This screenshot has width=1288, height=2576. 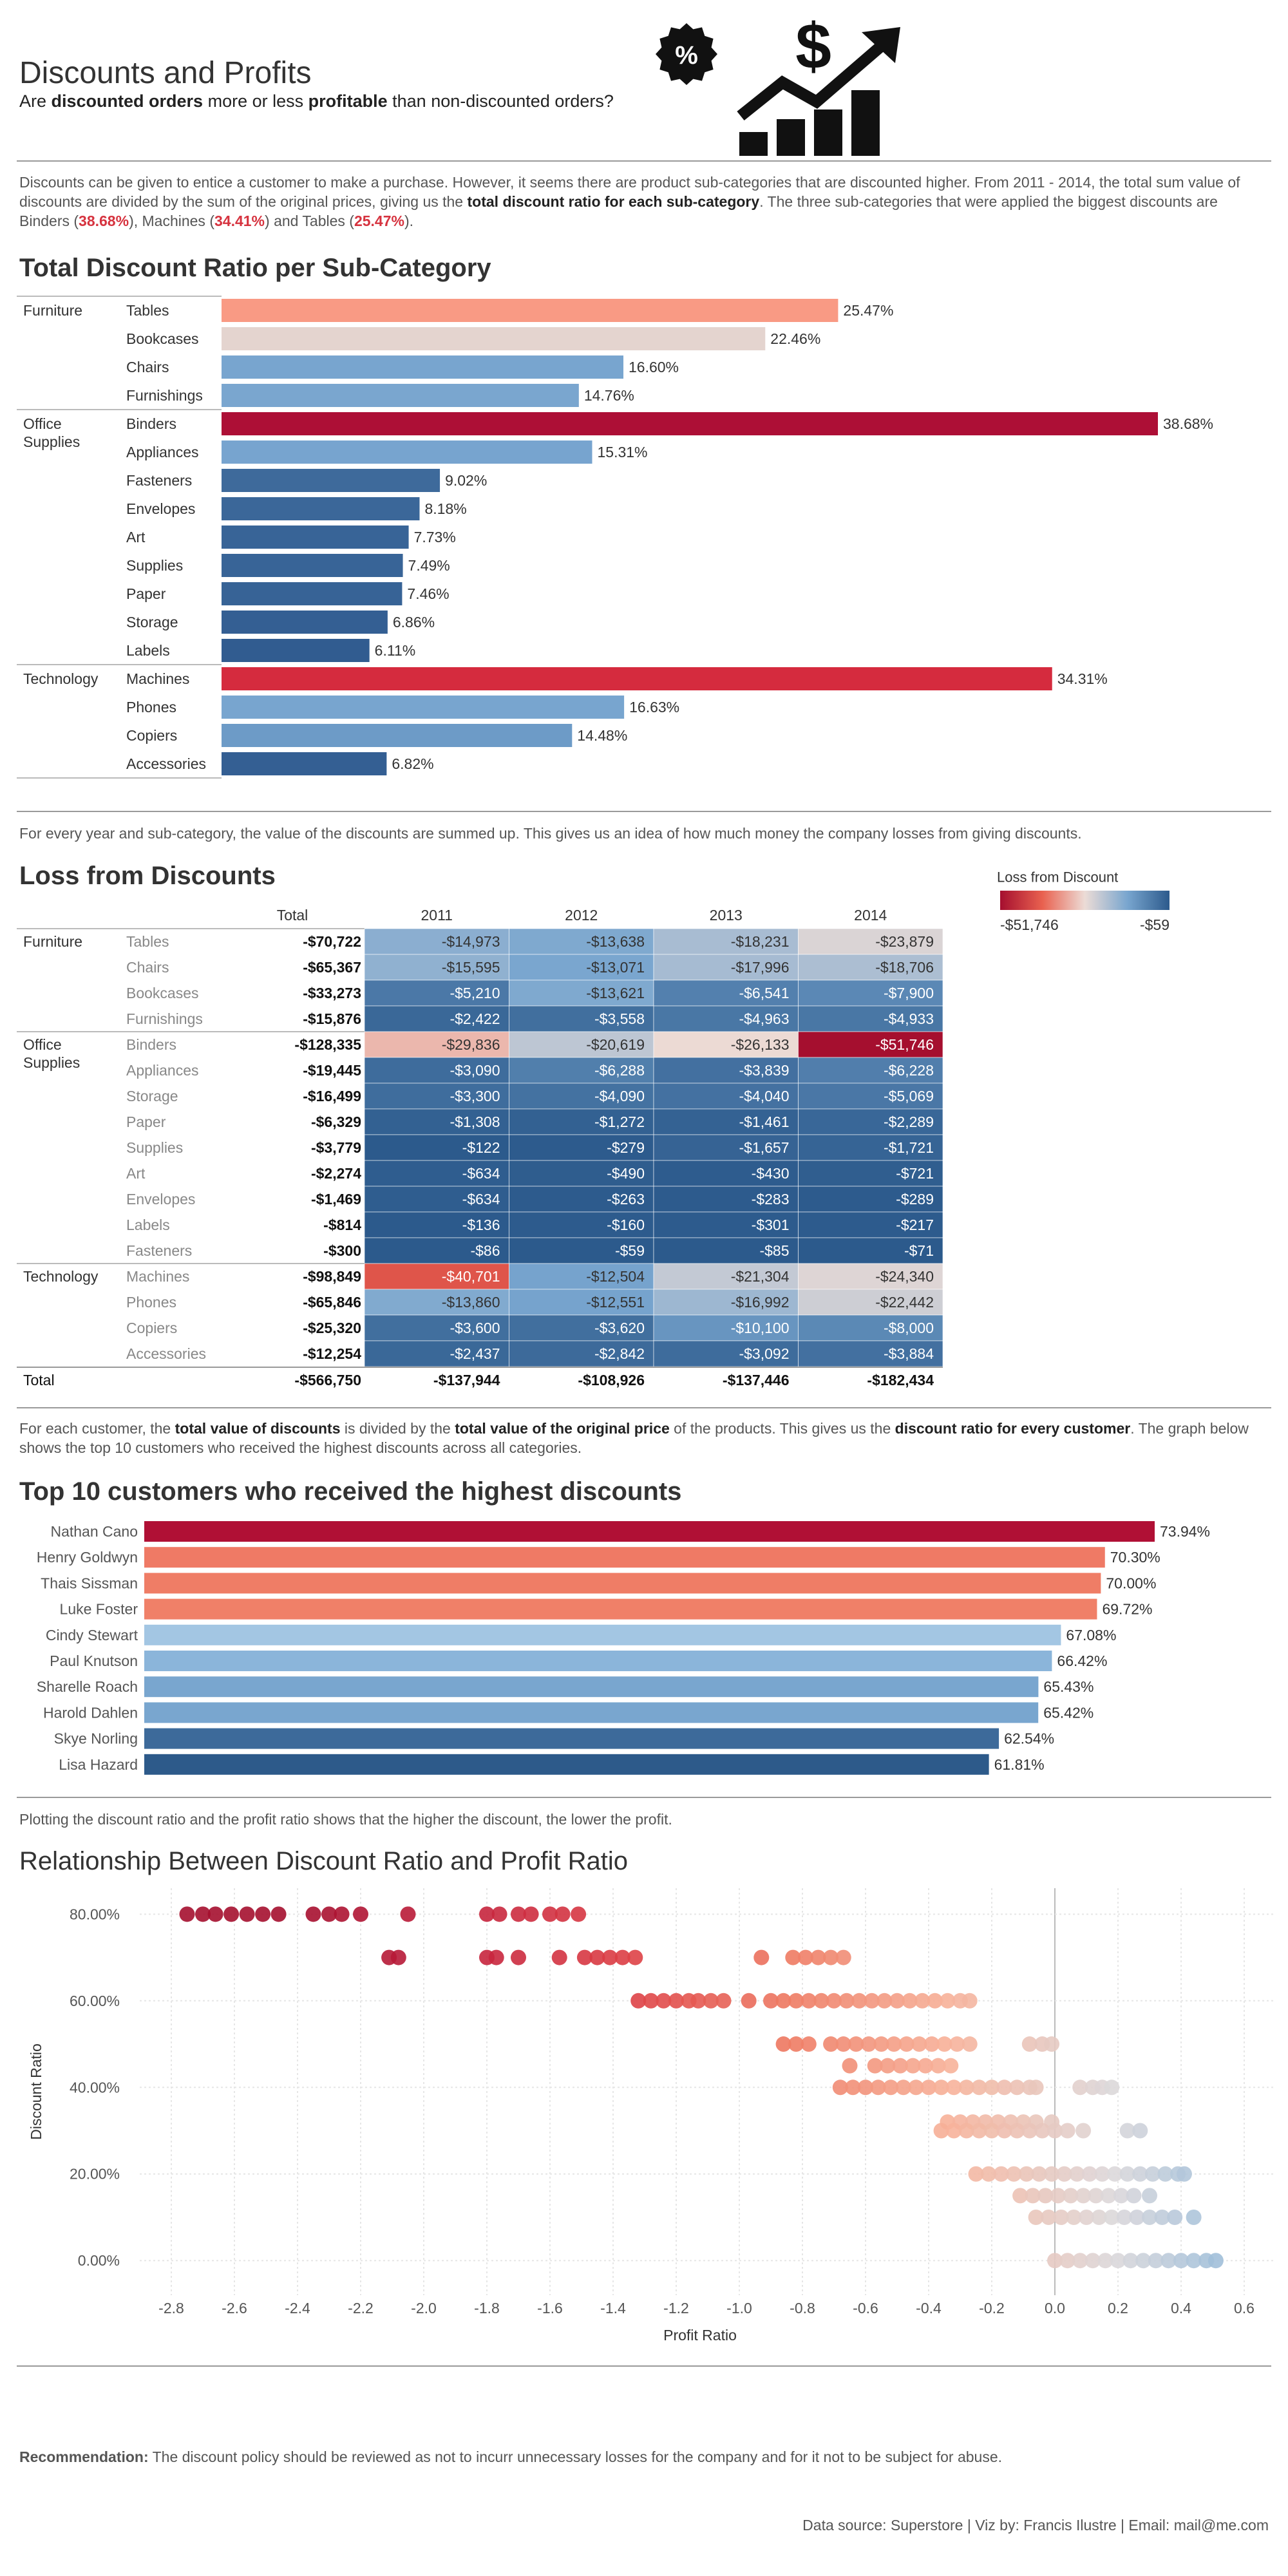 I want to click on value-label: 14.48%, so click(x=602, y=735).